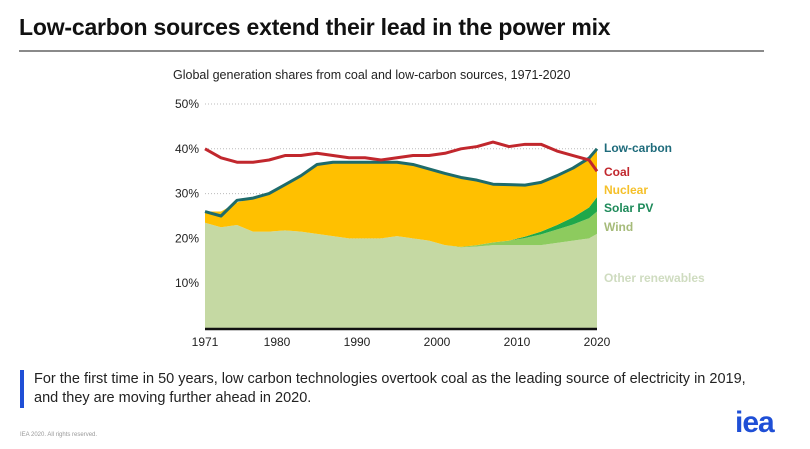 Image resolution: width=810 pixels, height=449 pixels. I want to click on y-tick-label: 20%, so click(187, 238).